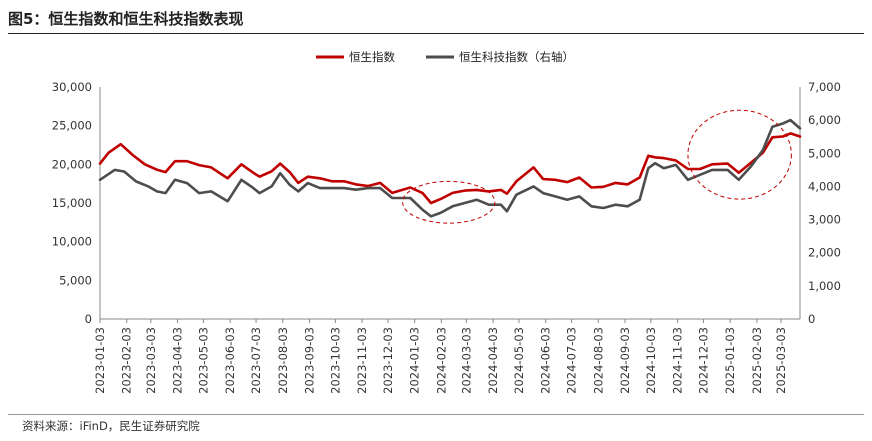 The width and height of the screenshot is (872, 441). I want to click on x-axis-tick-label: 2023-06-03, so click(230, 360).